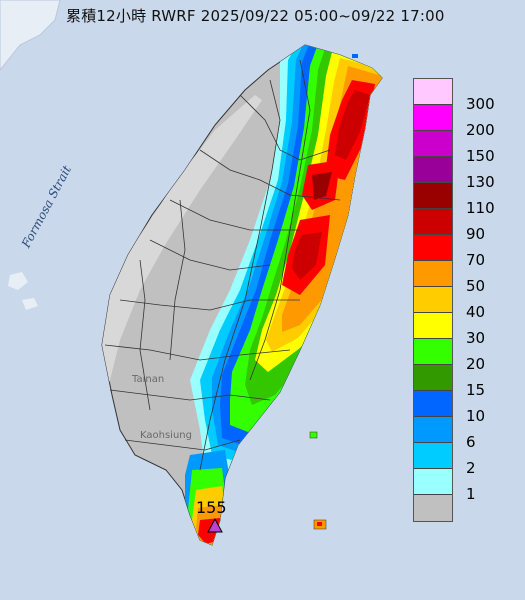  I want to click on legend-label: 300, so click(480, 104).